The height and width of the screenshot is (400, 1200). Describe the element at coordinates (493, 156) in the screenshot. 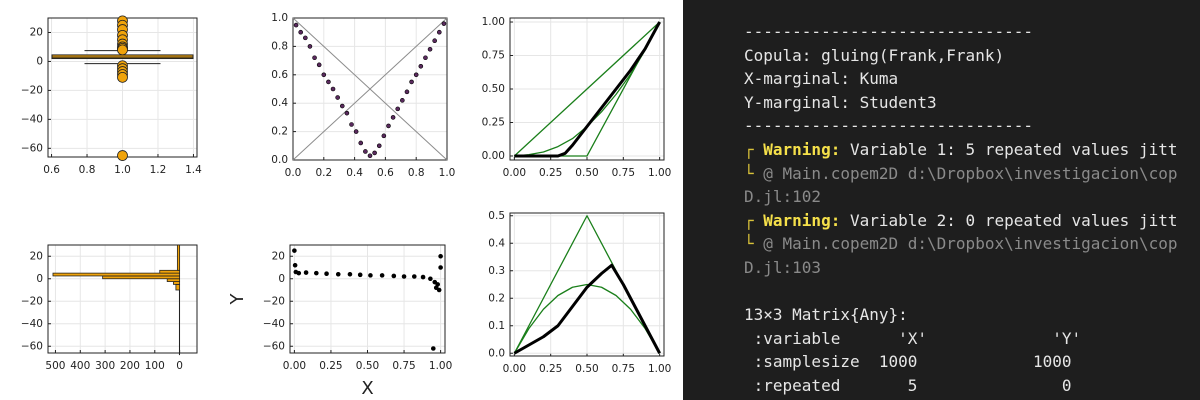

I see `y-tick-label: 0.00` at that location.